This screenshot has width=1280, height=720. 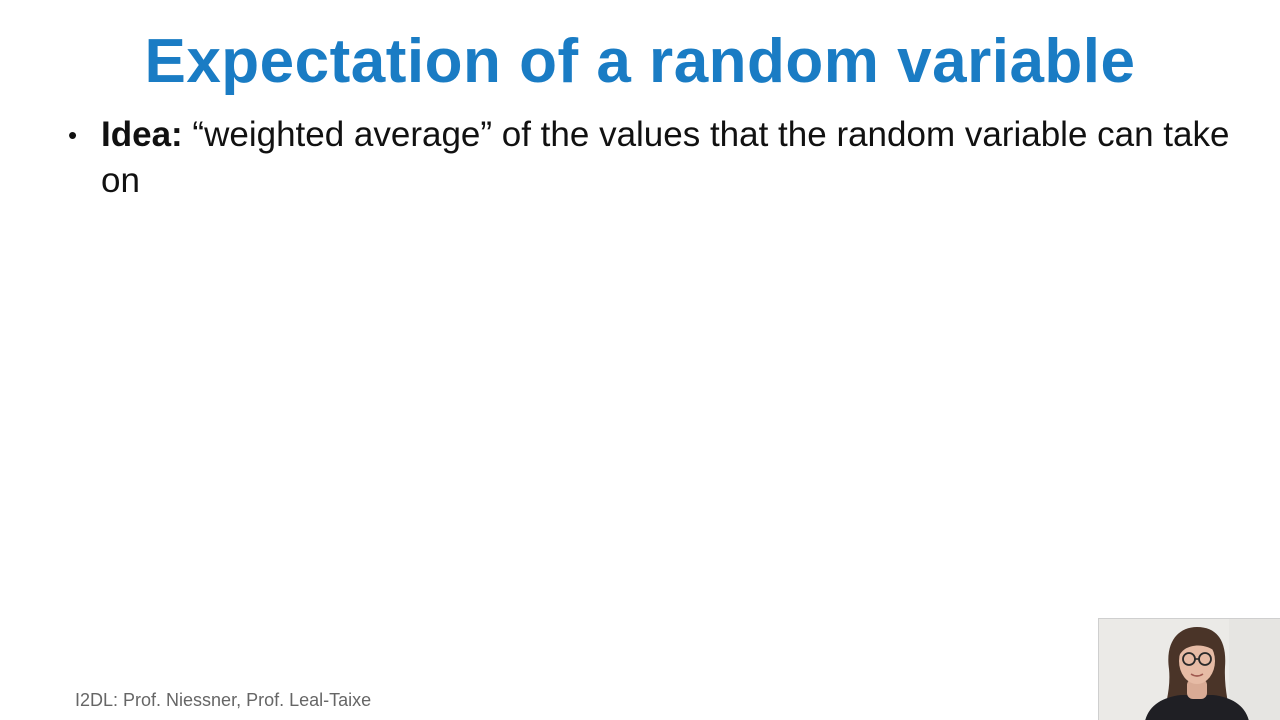 I want to click on presenter-webcam, so click(x=1189, y=669).